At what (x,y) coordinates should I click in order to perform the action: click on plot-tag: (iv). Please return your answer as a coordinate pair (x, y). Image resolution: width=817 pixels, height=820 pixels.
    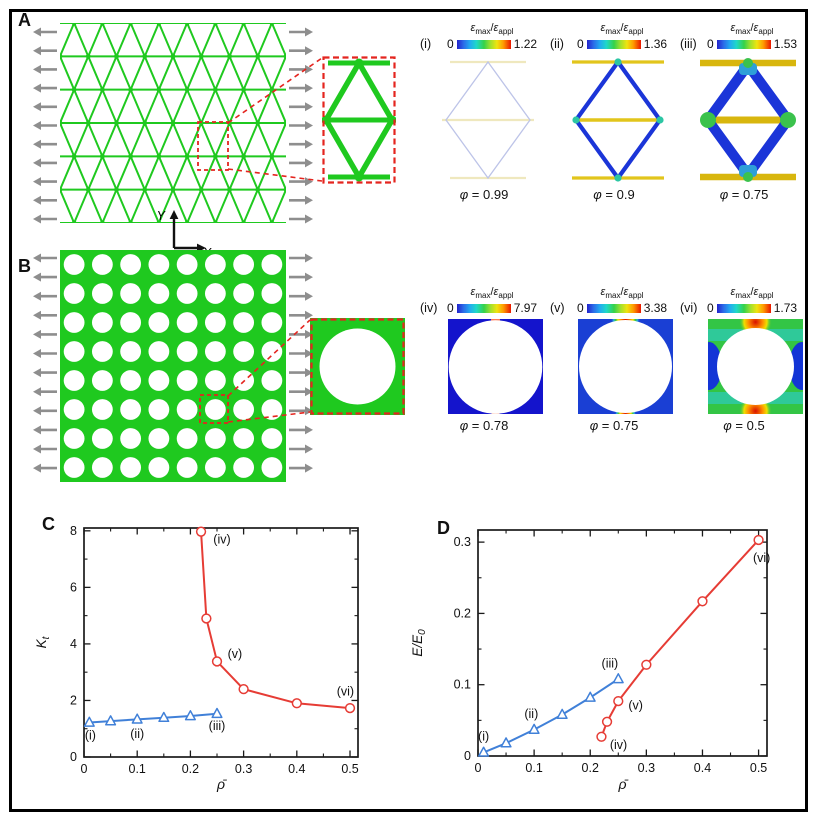
    Looking at the image, I should click on (429, 308).